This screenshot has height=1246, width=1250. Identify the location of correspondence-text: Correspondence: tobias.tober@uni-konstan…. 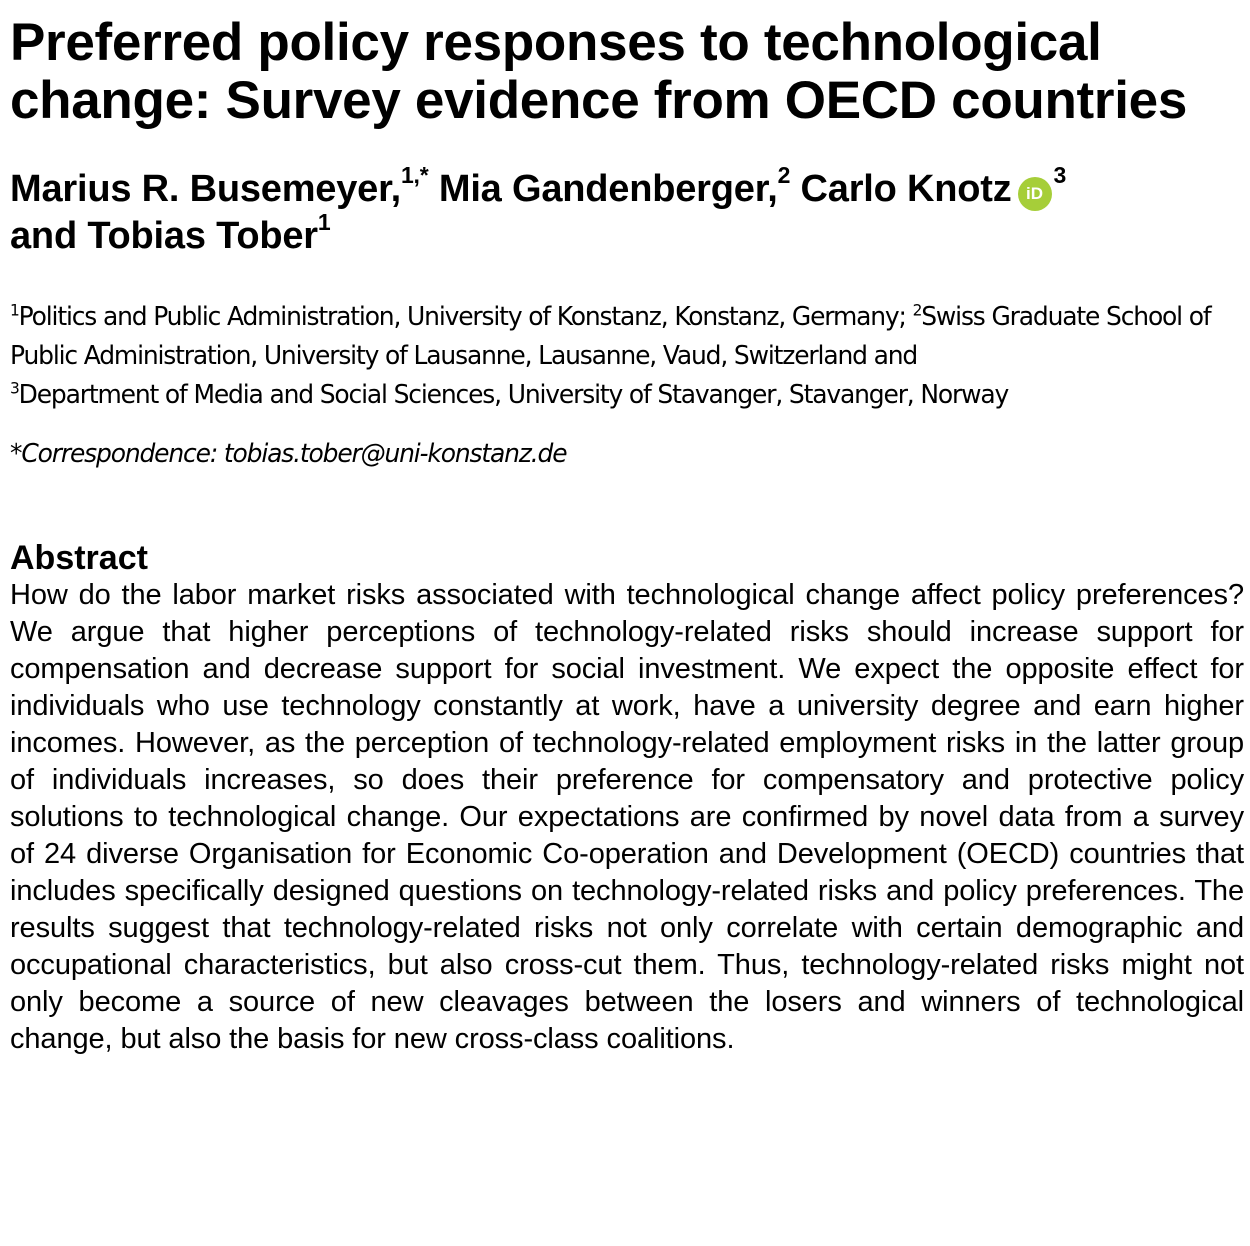
(294, 454).